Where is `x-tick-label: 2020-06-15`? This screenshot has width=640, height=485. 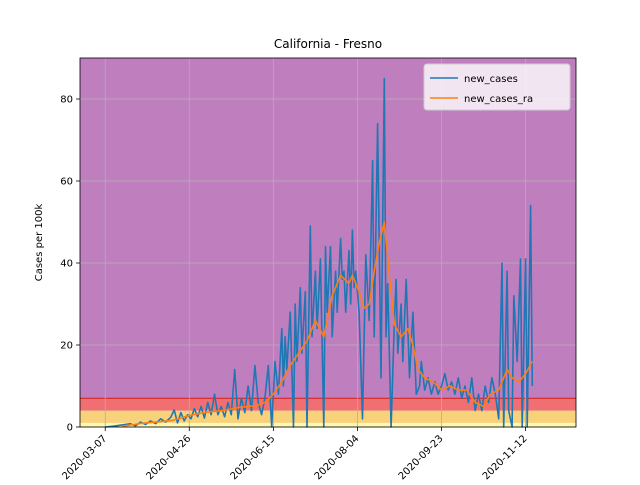
x-tick-label: 2020-06-15 is located at coordinates (253, 456).